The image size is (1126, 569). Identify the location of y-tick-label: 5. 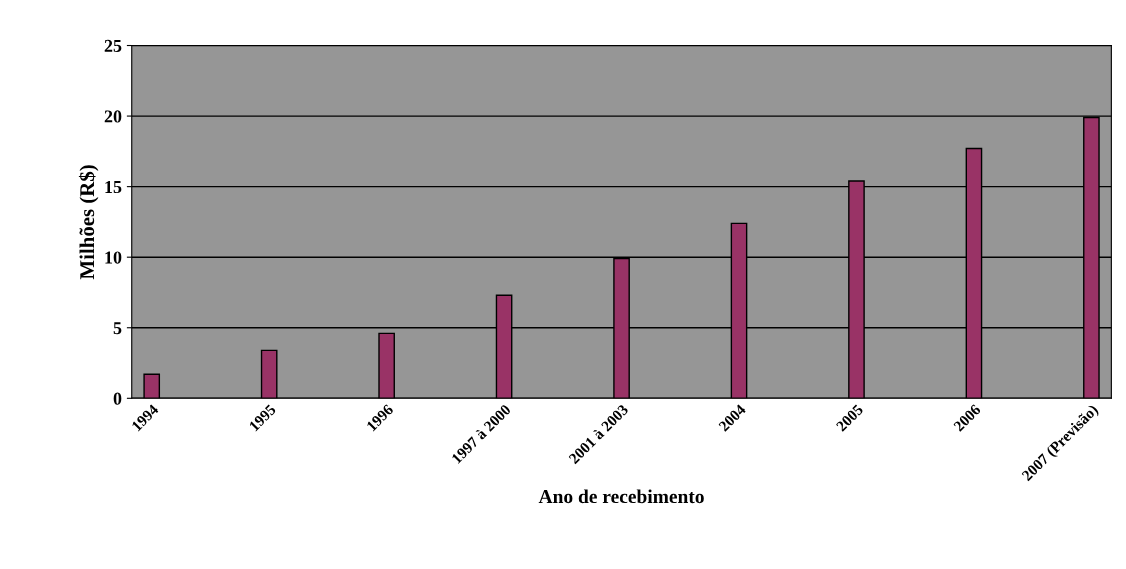
(117, 328).